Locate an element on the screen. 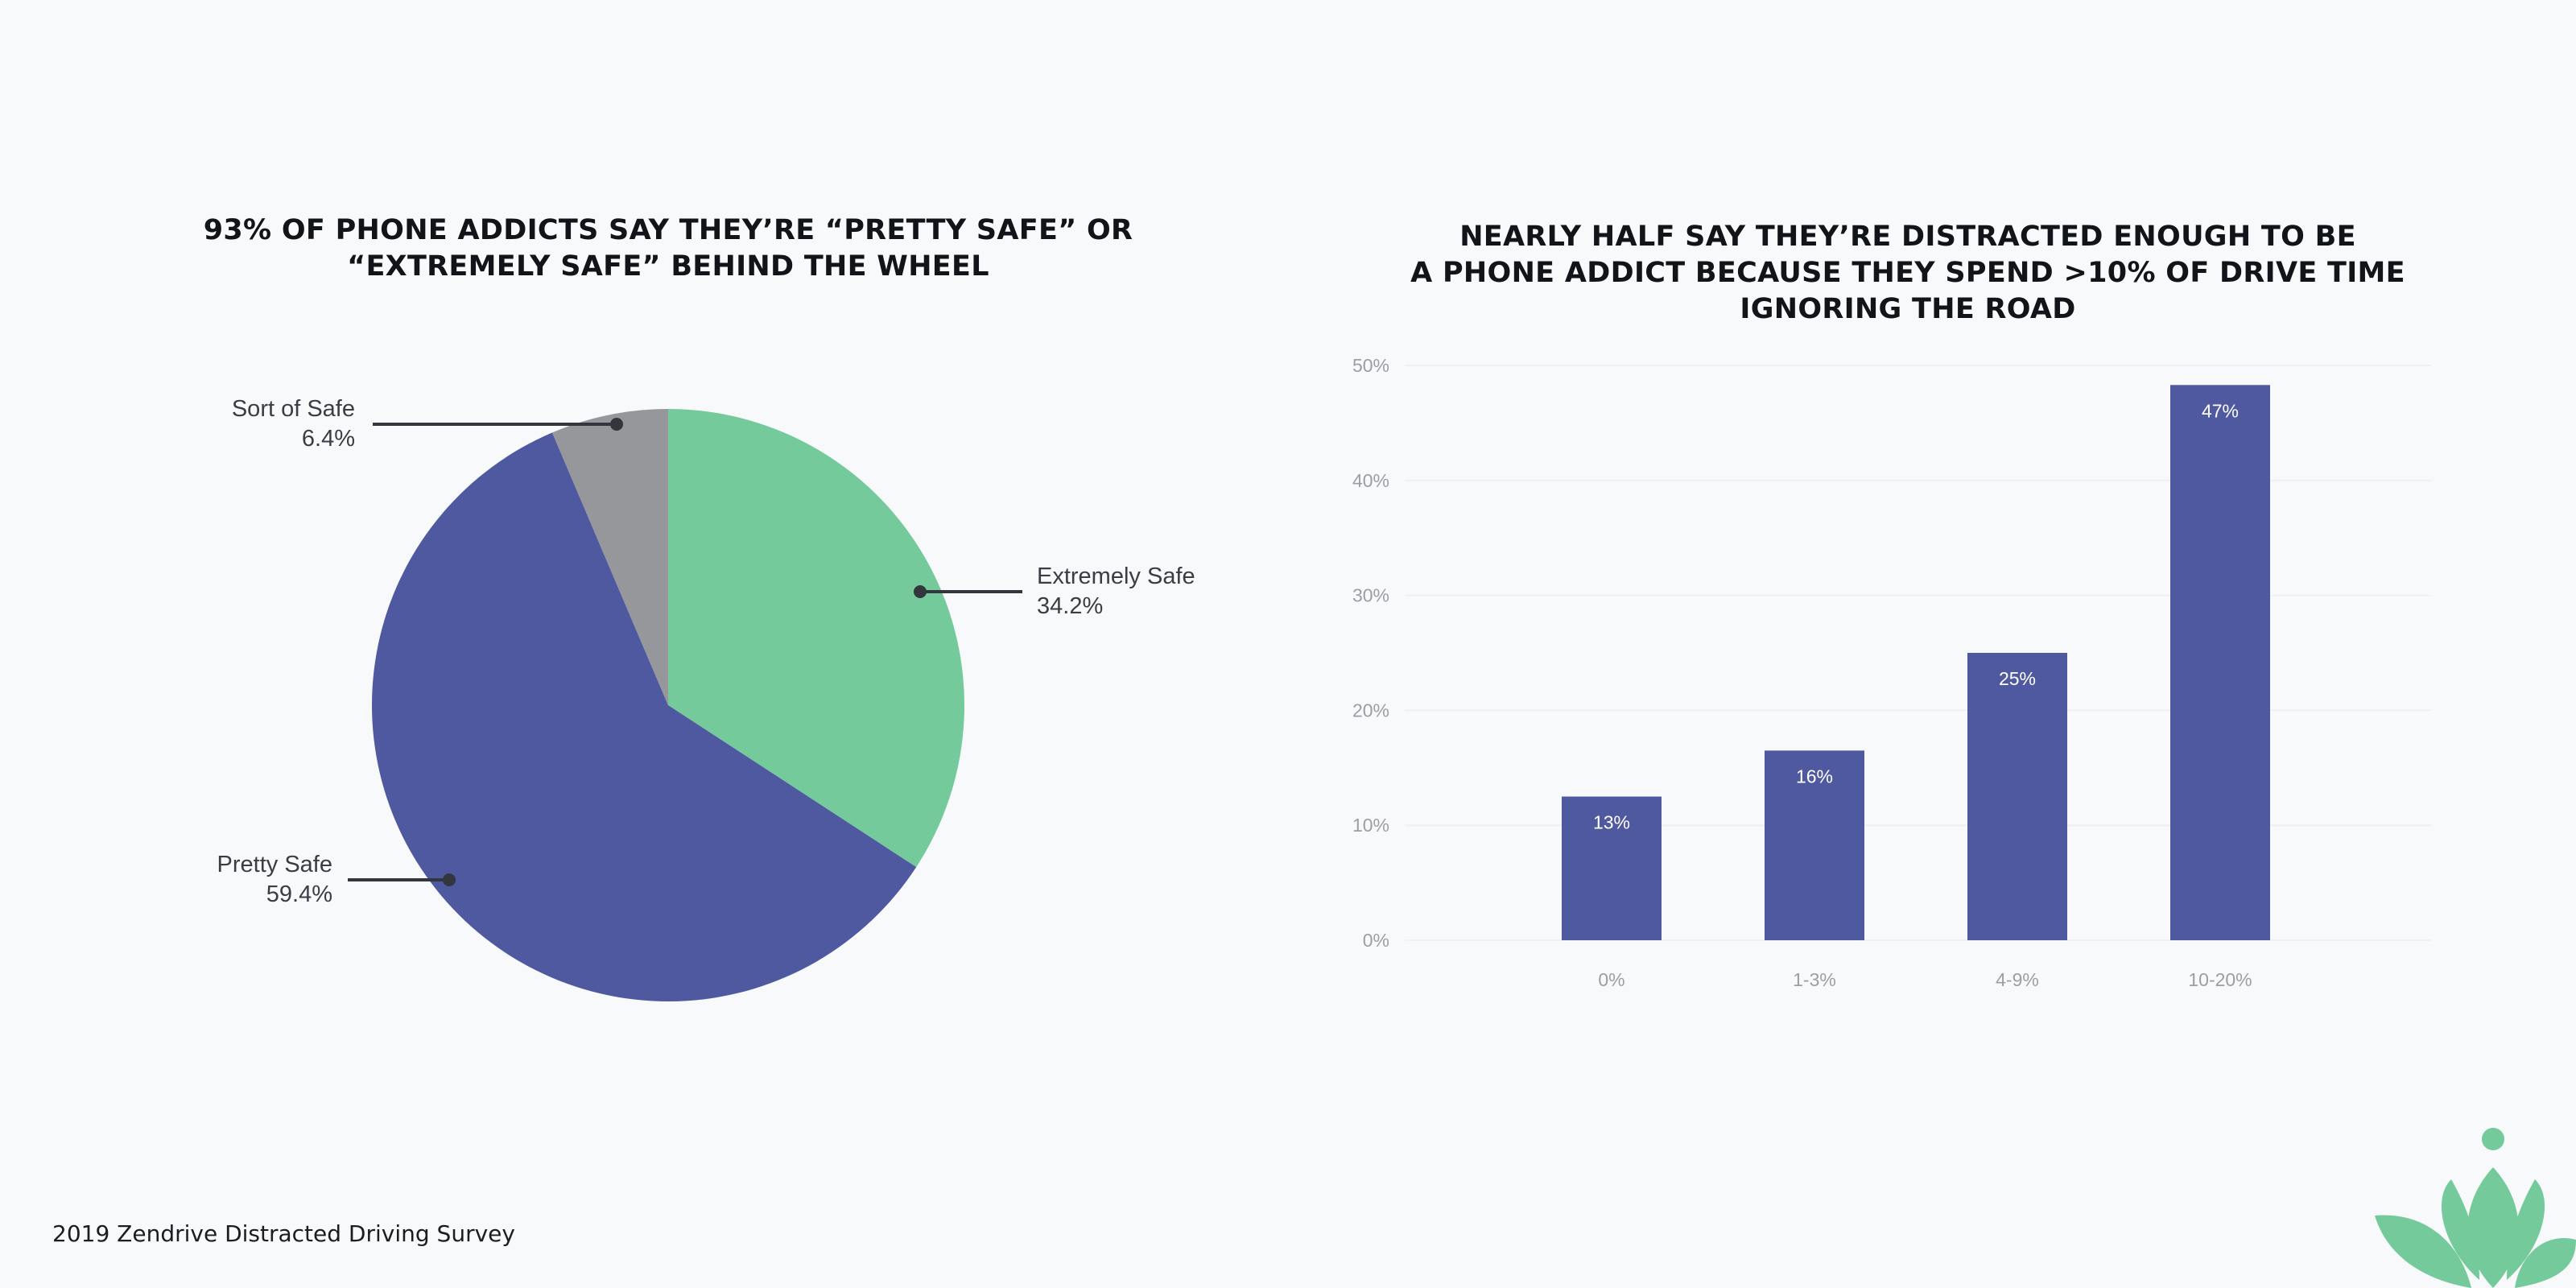  y-tick-label: 10% is located at coordinates (1370, 825).